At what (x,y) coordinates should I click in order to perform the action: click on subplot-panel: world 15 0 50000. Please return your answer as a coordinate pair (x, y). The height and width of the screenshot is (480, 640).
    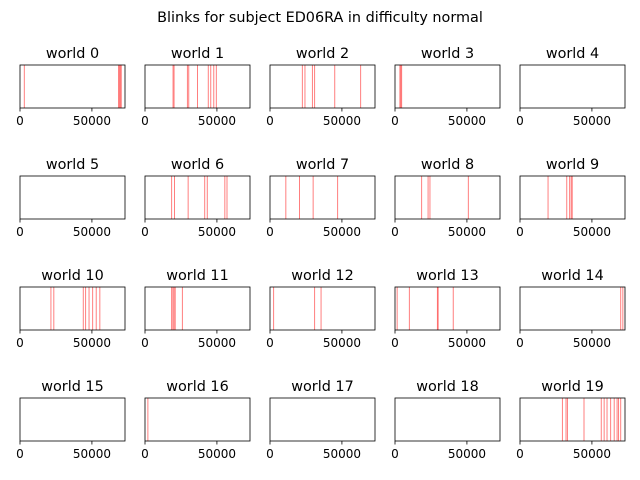
    Looking at the image, I should click on (71, 420).